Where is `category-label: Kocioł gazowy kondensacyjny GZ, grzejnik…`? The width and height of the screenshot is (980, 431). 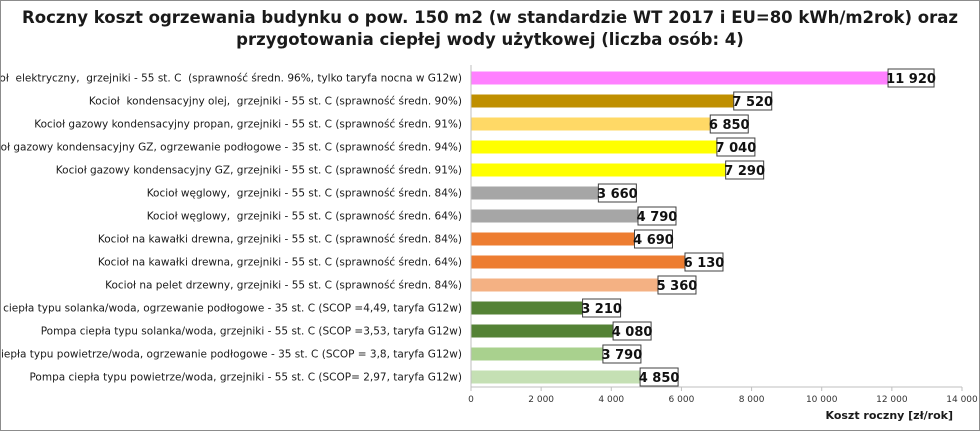
category-label: Kocioł gazowy kondensacyjny GZ, grzejnik… is located at coordinates (259, 171).